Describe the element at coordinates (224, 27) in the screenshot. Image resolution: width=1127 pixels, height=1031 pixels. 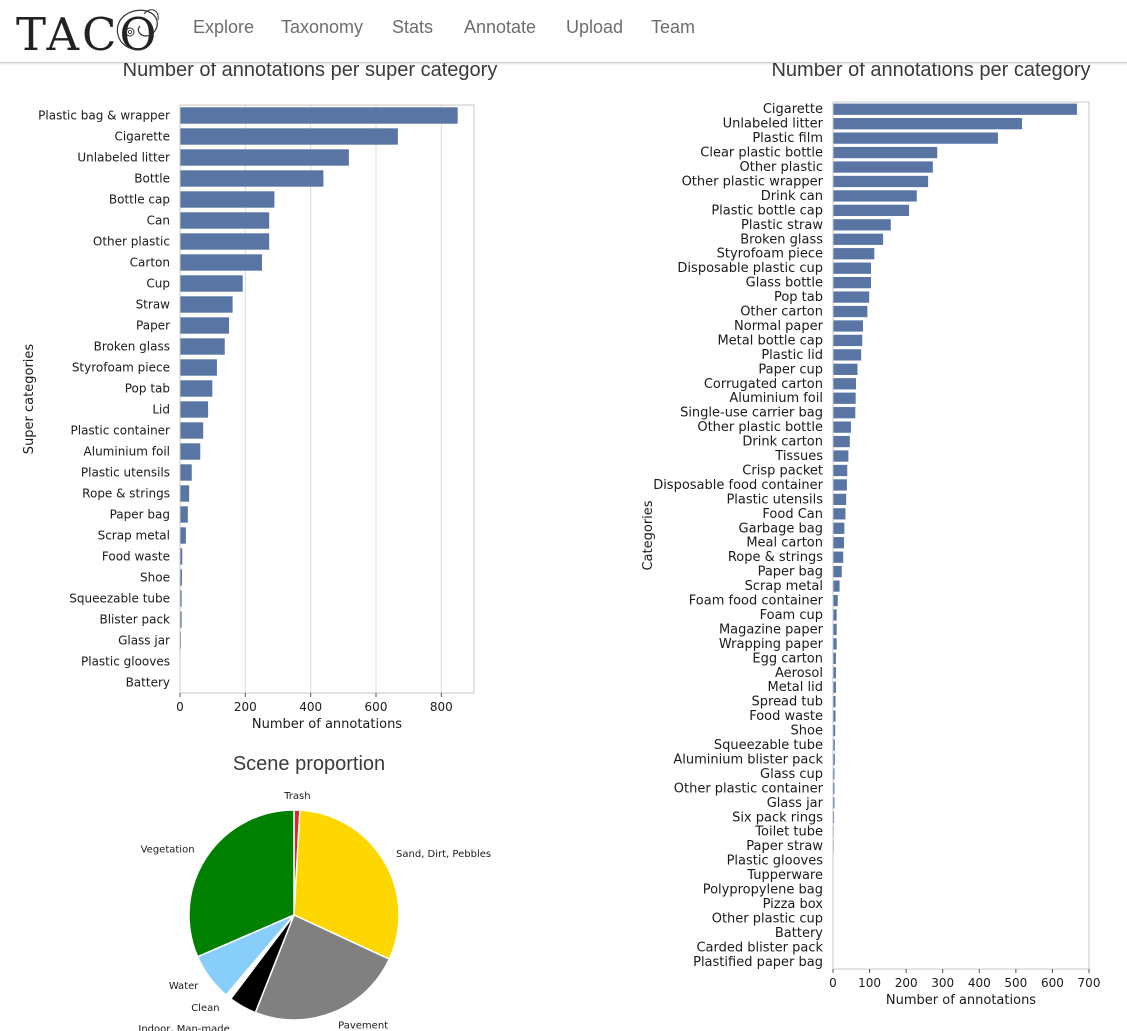
I see `nav-explore: Explore` at that location.